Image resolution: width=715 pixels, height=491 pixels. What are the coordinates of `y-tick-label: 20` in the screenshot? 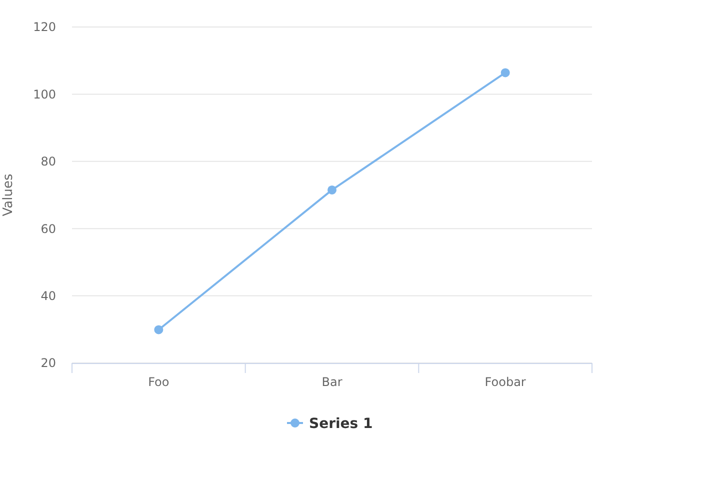 It's located at (48, 363).